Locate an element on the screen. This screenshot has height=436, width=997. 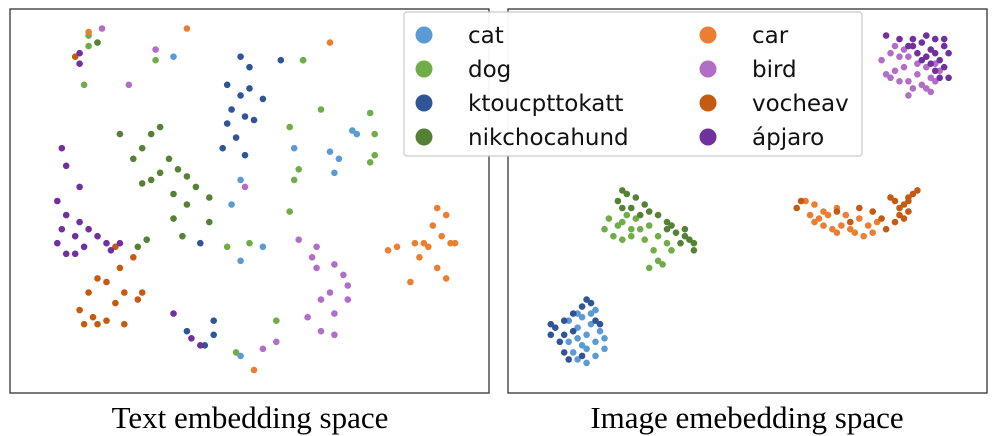
legend-label: bird is located at coordinates (774, 70).